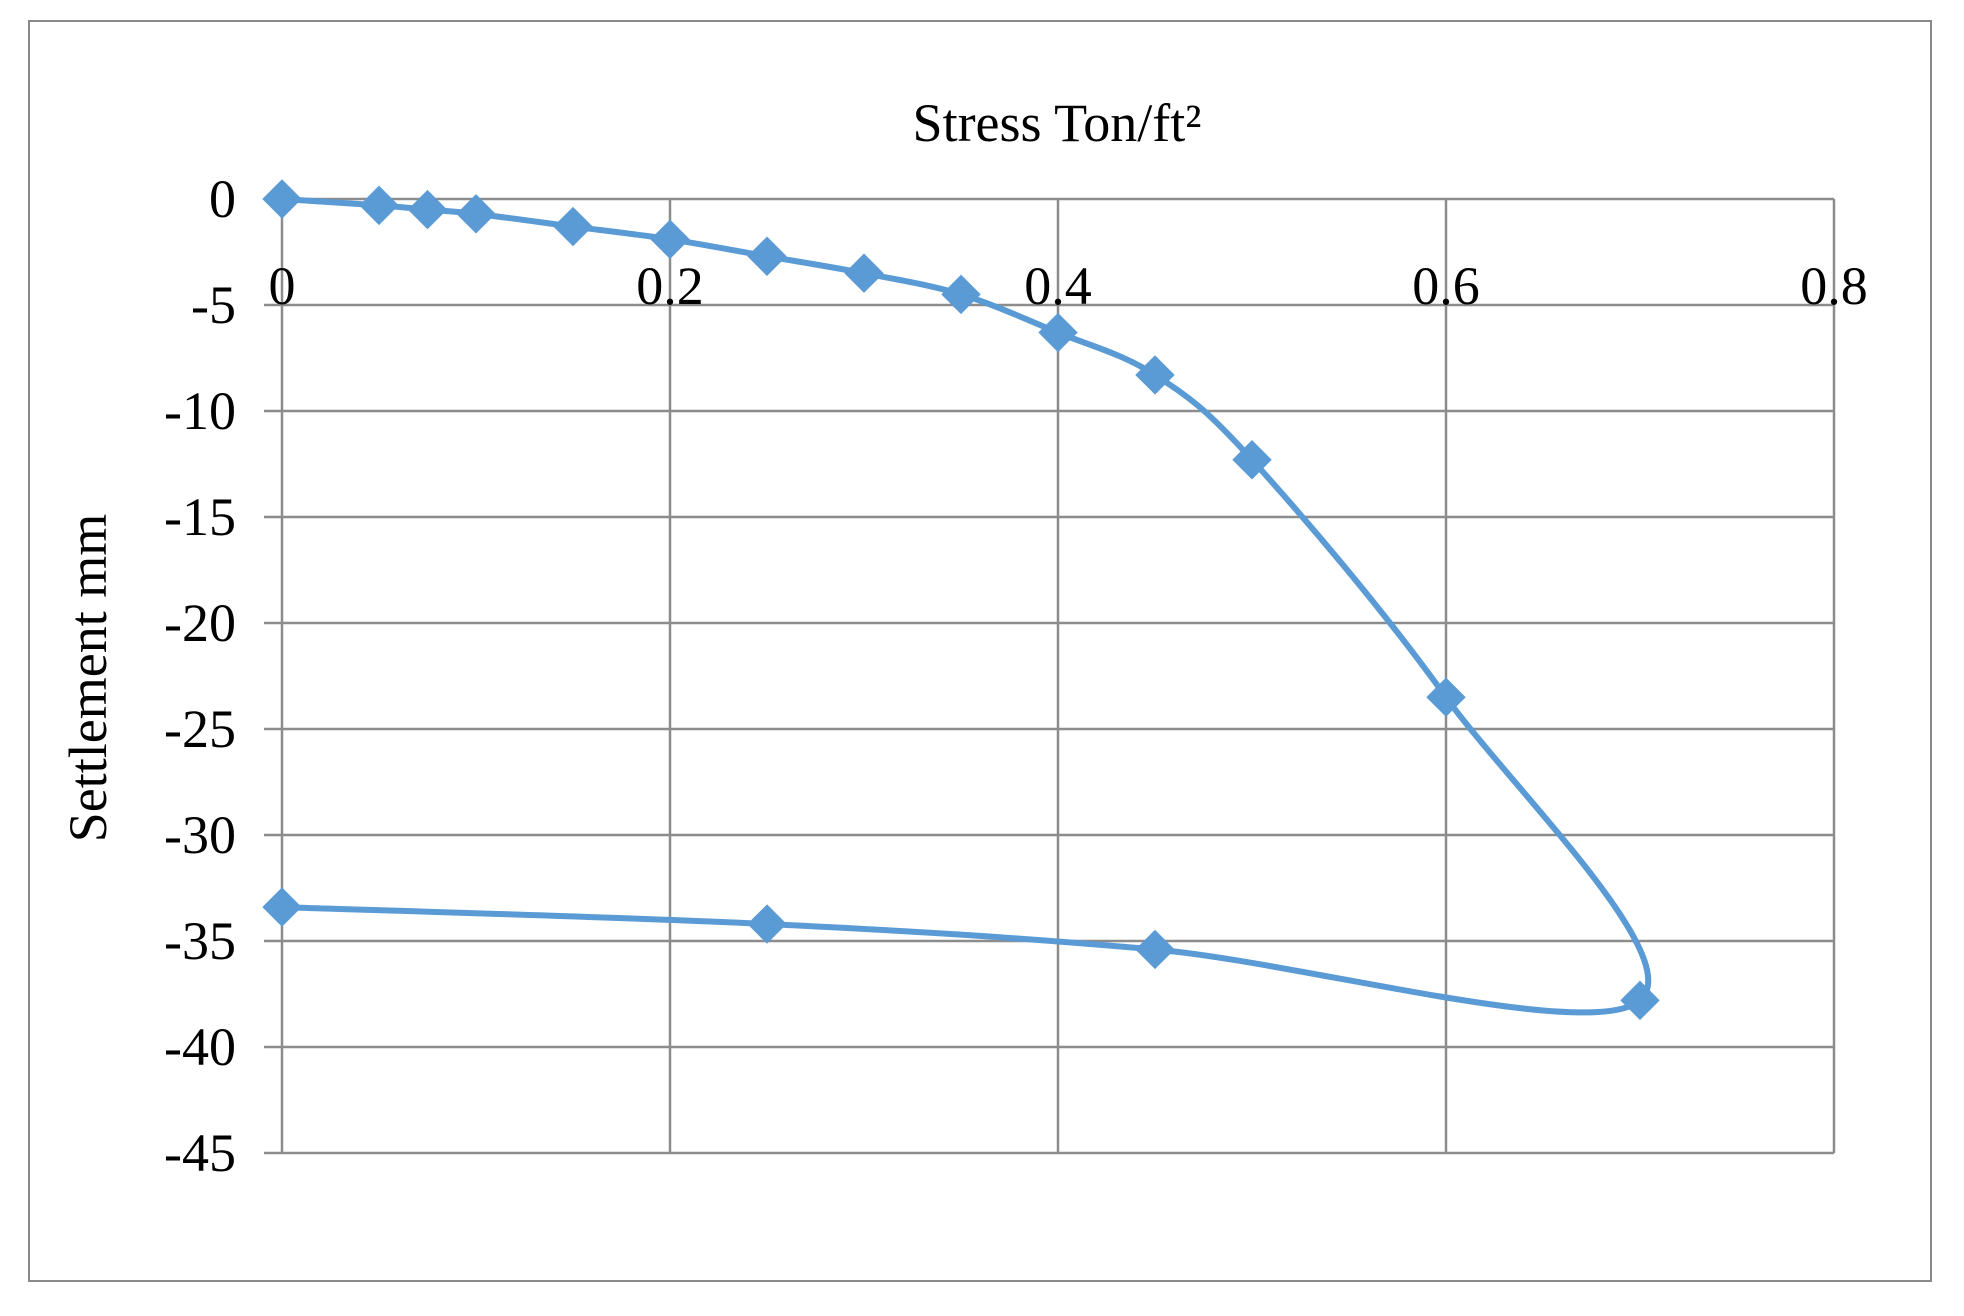 The image size is (1964, 1316). What do you see at coordinates (1057, 123) in the screenshot?
I see `chart-title: Stress Ton/ft²` at bounding box center [1057, 123].